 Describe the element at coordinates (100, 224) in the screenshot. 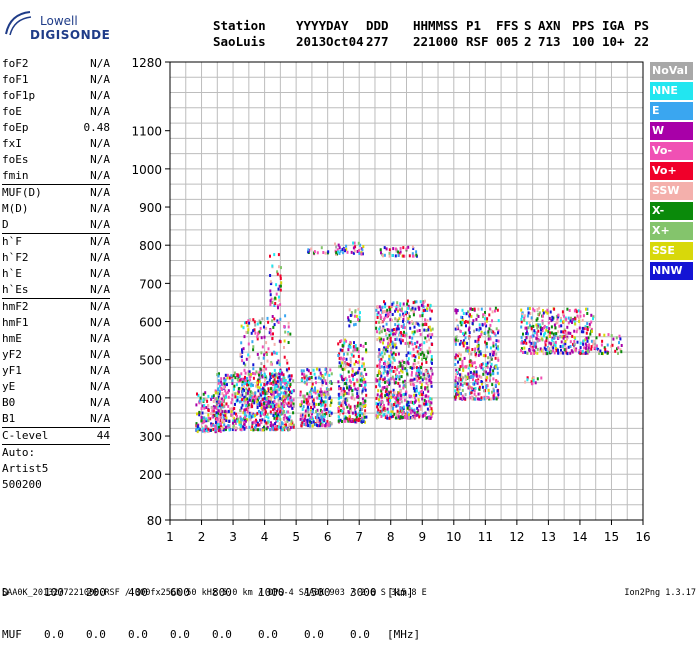

I see `param-value: N/A` at that location.